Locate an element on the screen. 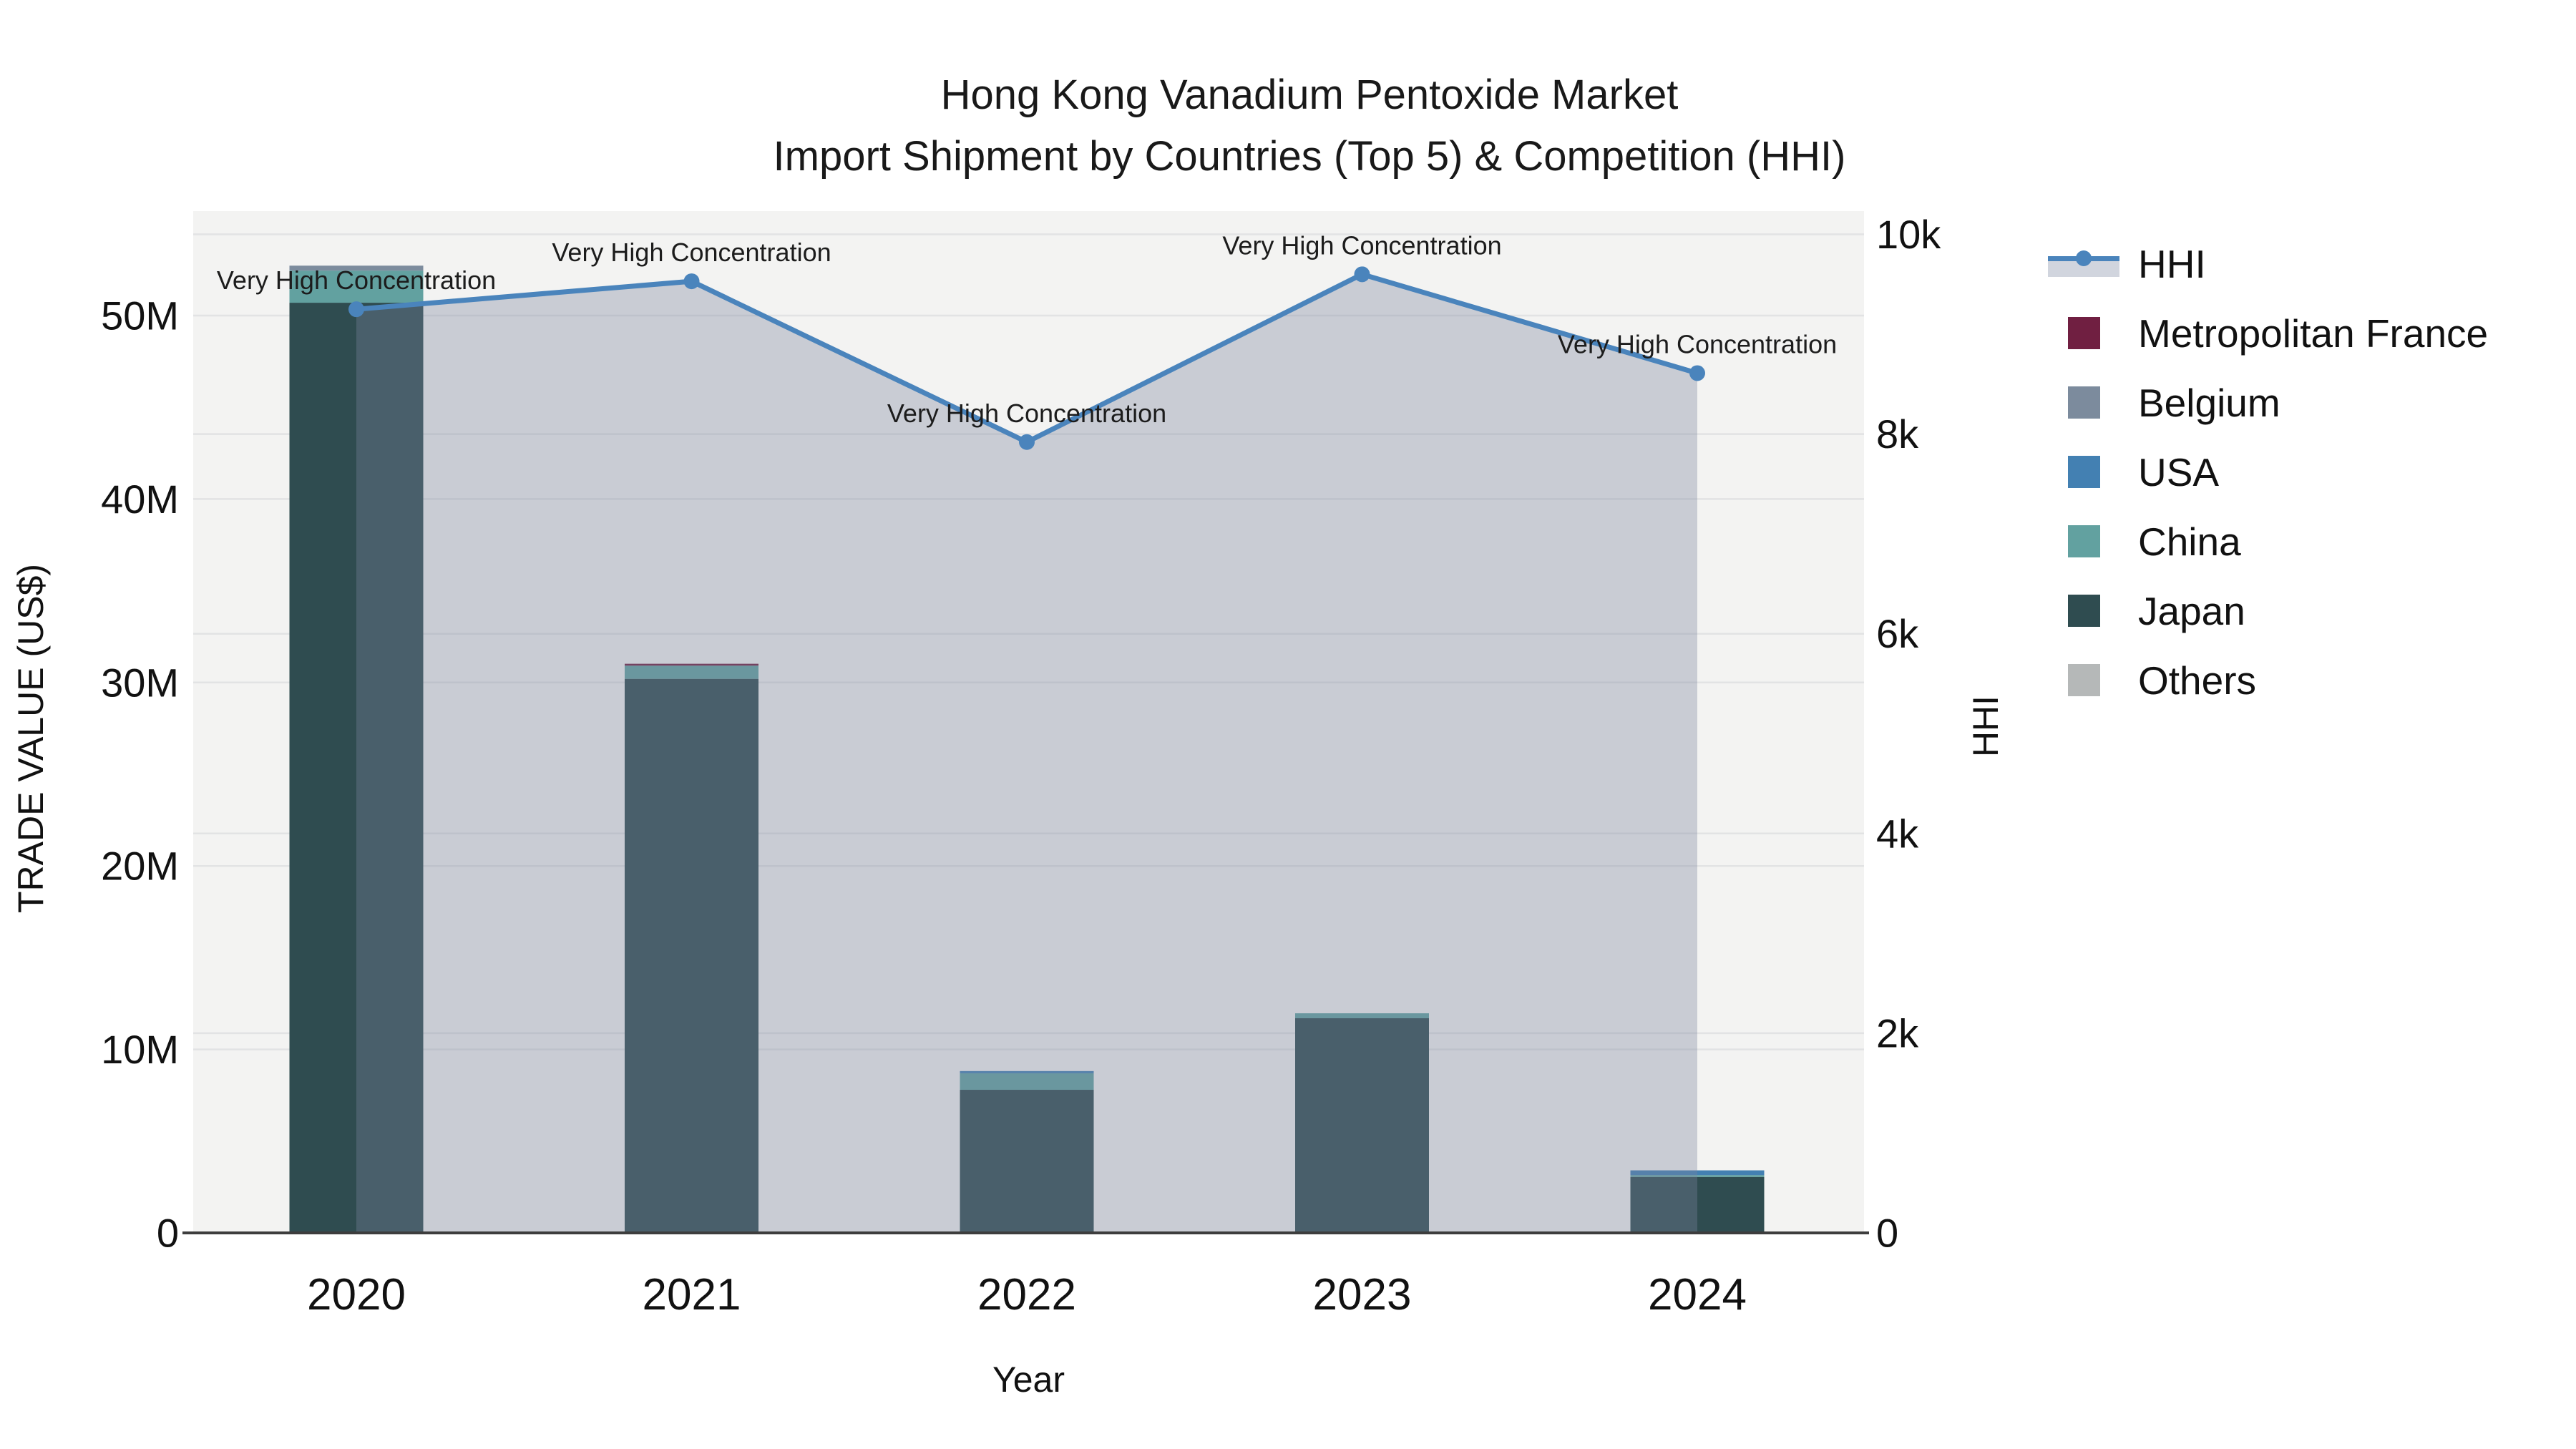 The width and height of the screenshot is (2576, 1449). bar-segment-japan-2023 is located at coordinates (1362, 1125).